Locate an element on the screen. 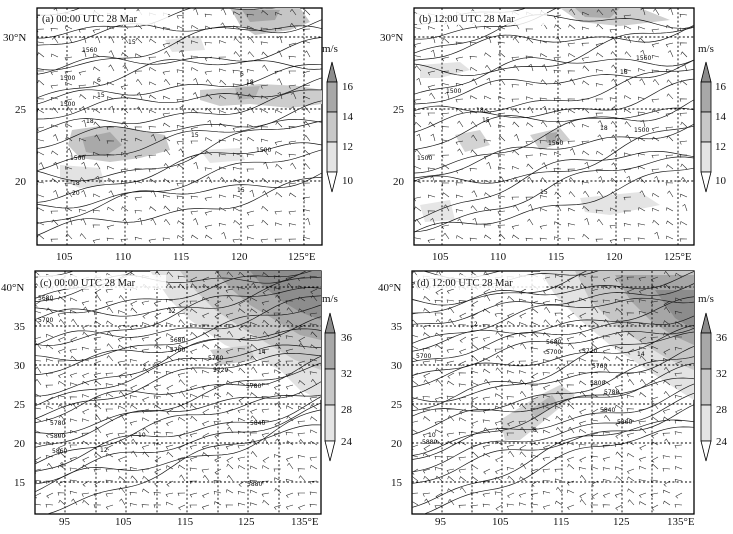 The width and height of the screenshot is (733, 534). colorbar-bottom-triangle is located at coordinates (706, 451).